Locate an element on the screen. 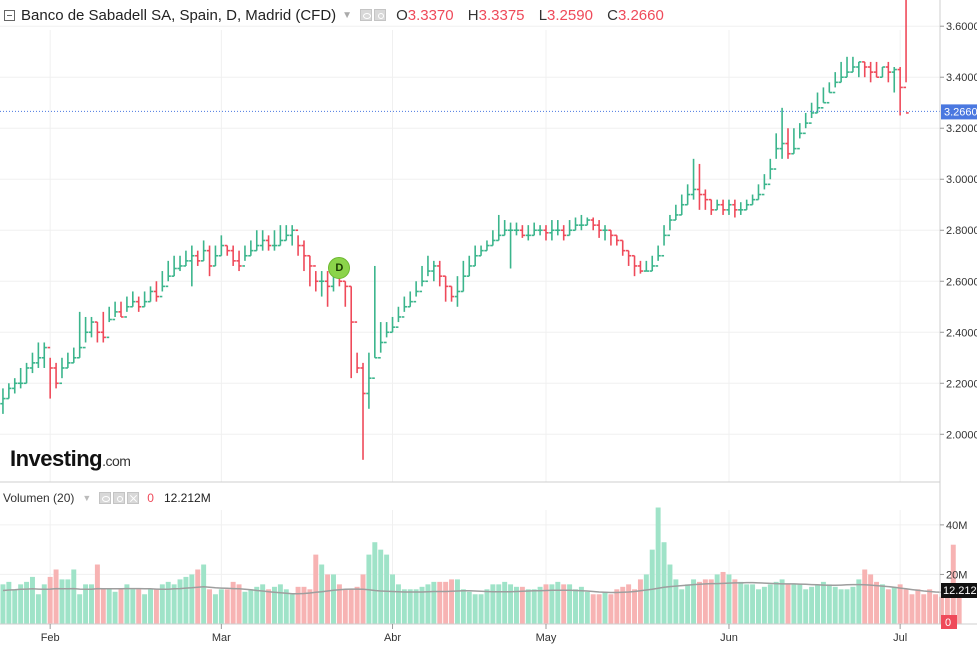  high-value: 3.3375 is located at coordinates (501, 15).